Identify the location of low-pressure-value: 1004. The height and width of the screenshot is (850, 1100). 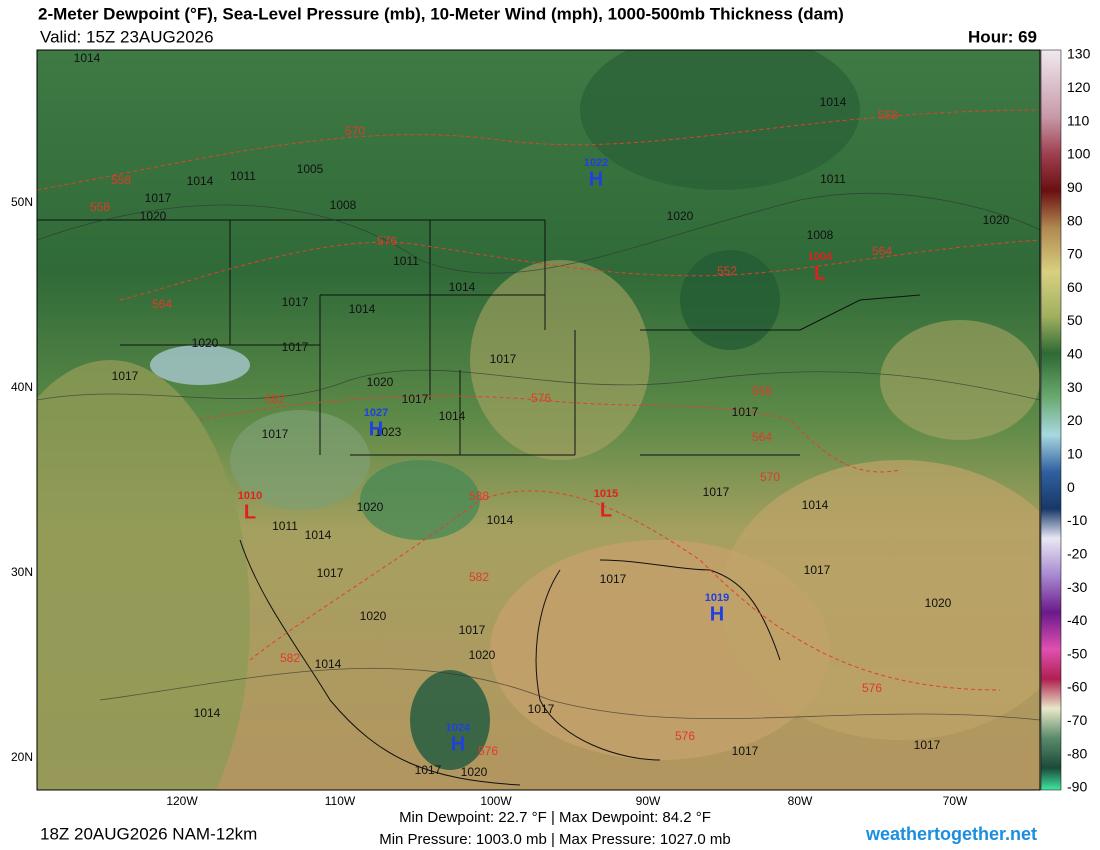
(820, 257).